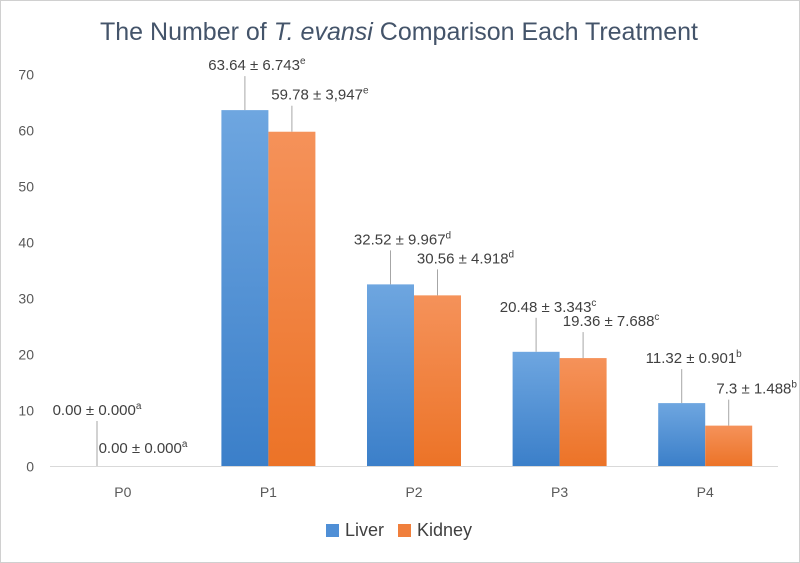  Describe the element at coordinates (26, 355) in the screenshot. I see `y-tick-label: 20` at that location.